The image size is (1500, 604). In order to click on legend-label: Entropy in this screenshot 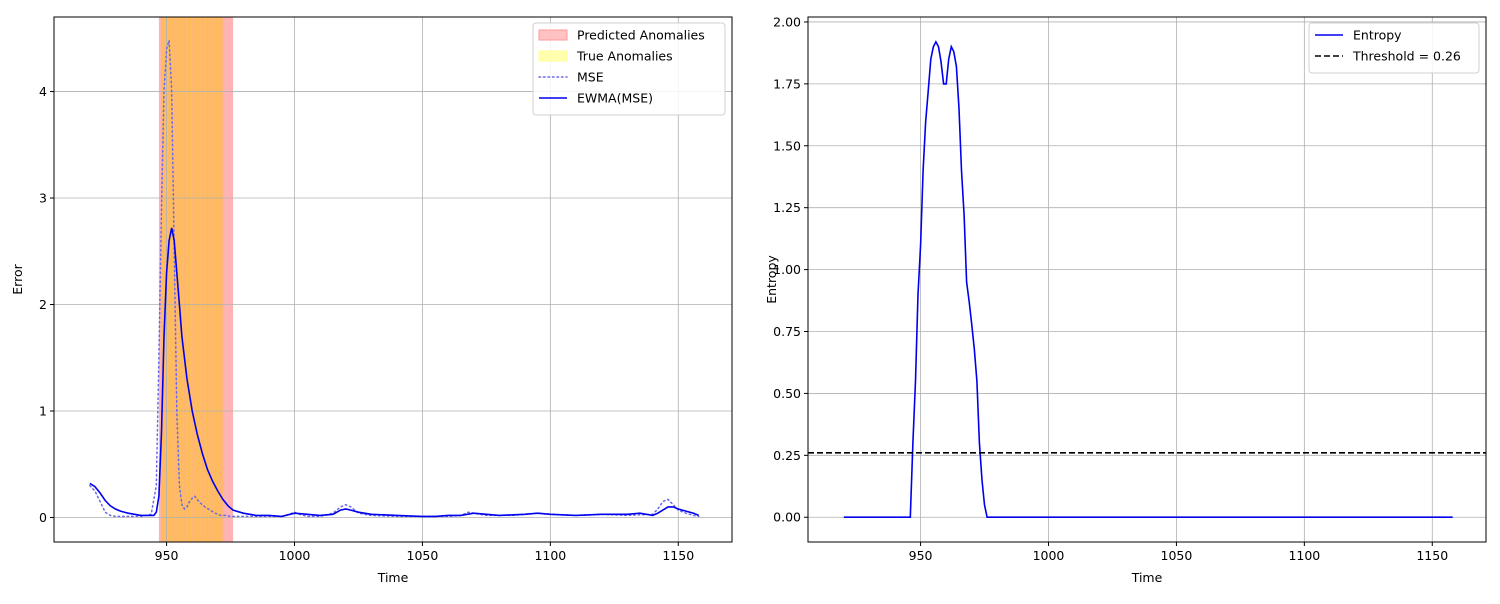, I will do `click(1377, 35)`.